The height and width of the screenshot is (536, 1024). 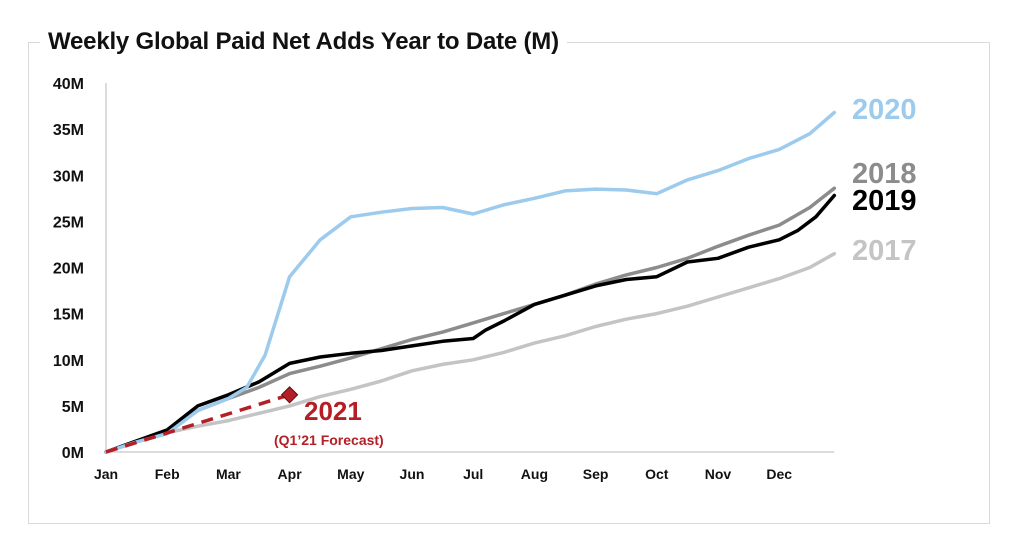 I want to click on x-tick-label: Mar, so click(x=228, y=474).